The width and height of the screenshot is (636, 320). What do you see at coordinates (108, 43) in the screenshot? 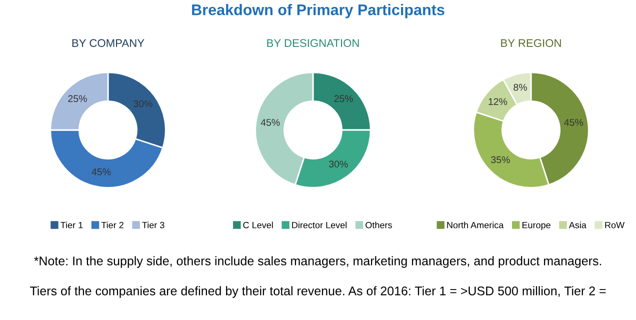
I see `chart-title: BY COMPANY` at bounding box center [108, 43].